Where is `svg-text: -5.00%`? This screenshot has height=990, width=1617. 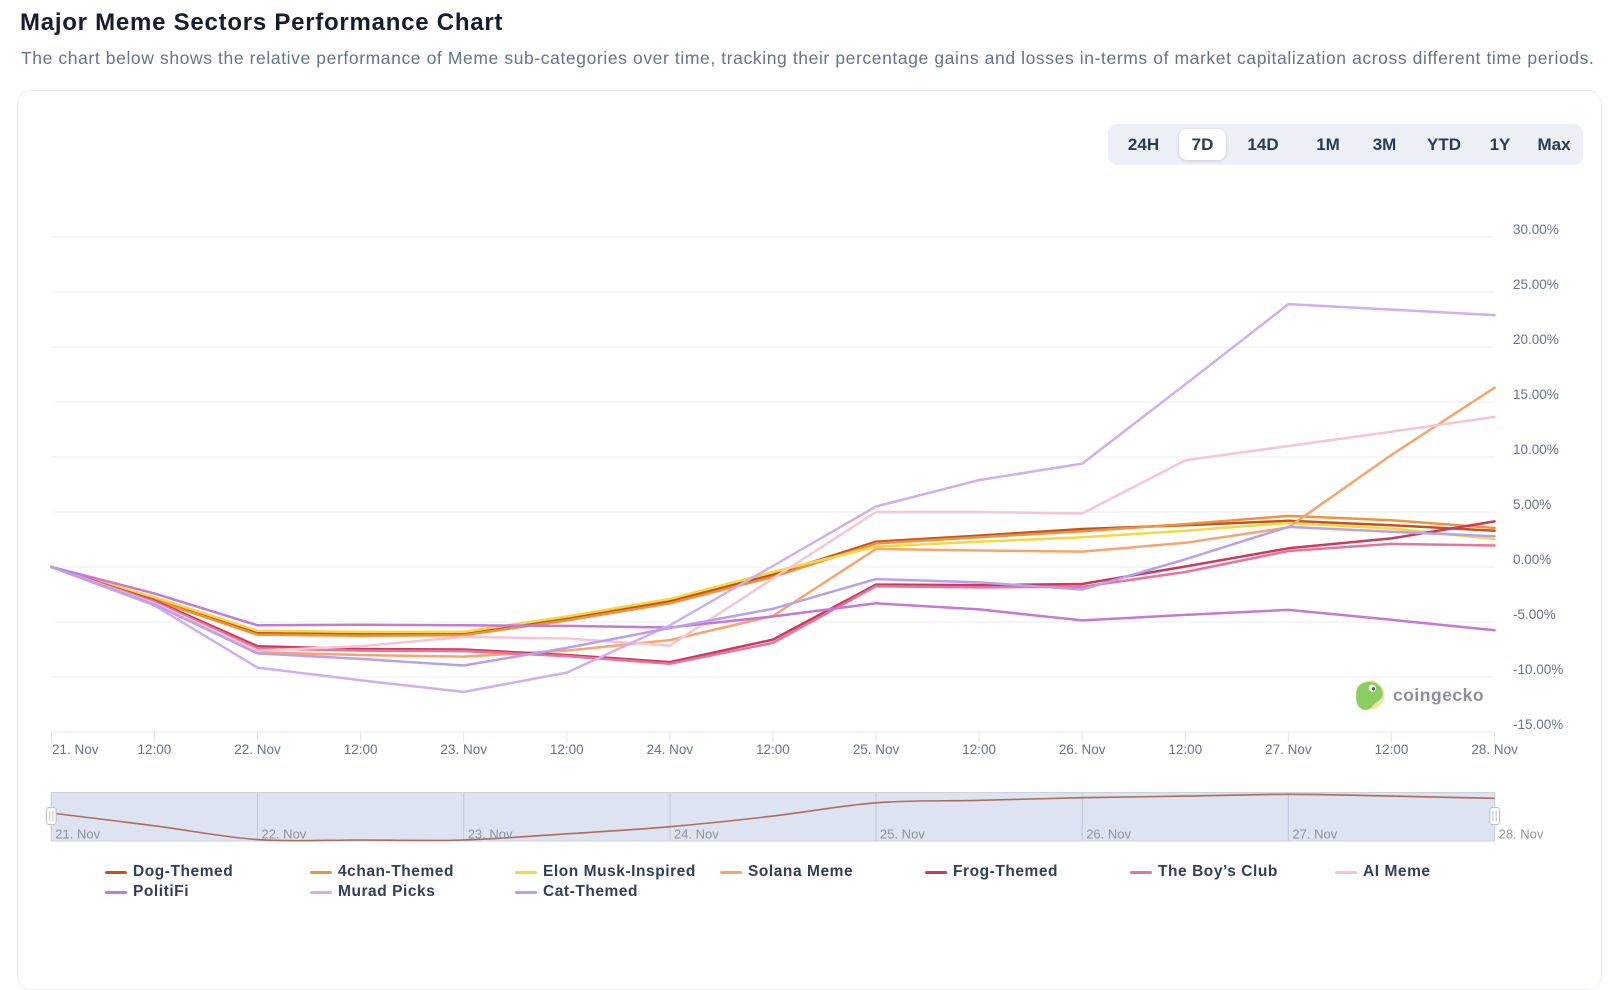 svg-text: -5.00% is located at coordinates (1534, 614).